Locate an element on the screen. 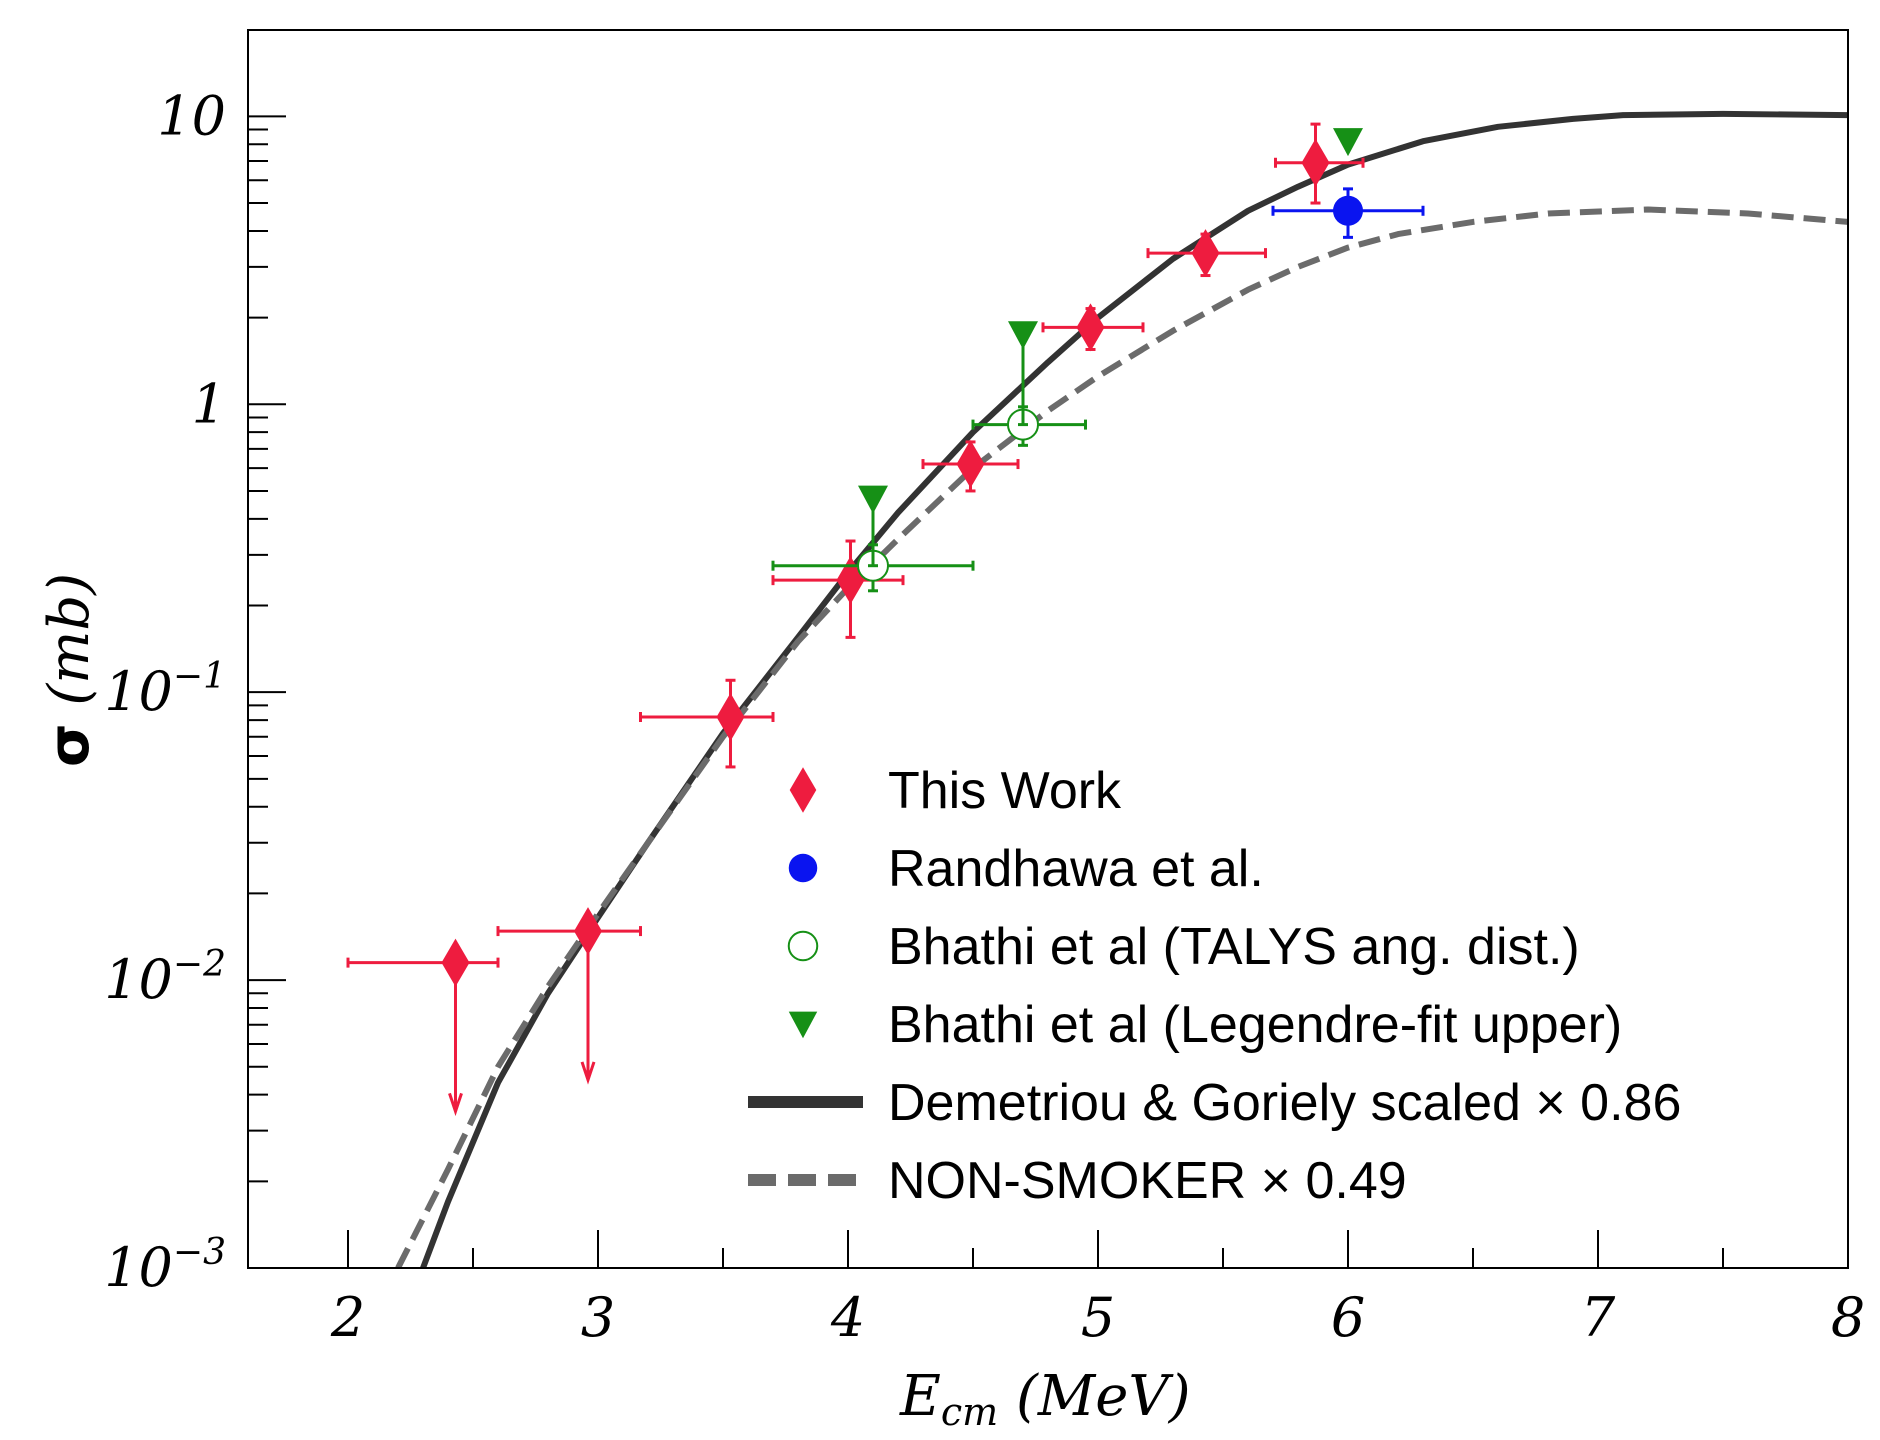  x-tick-label: 2 is located at coordinates (347, 1317).